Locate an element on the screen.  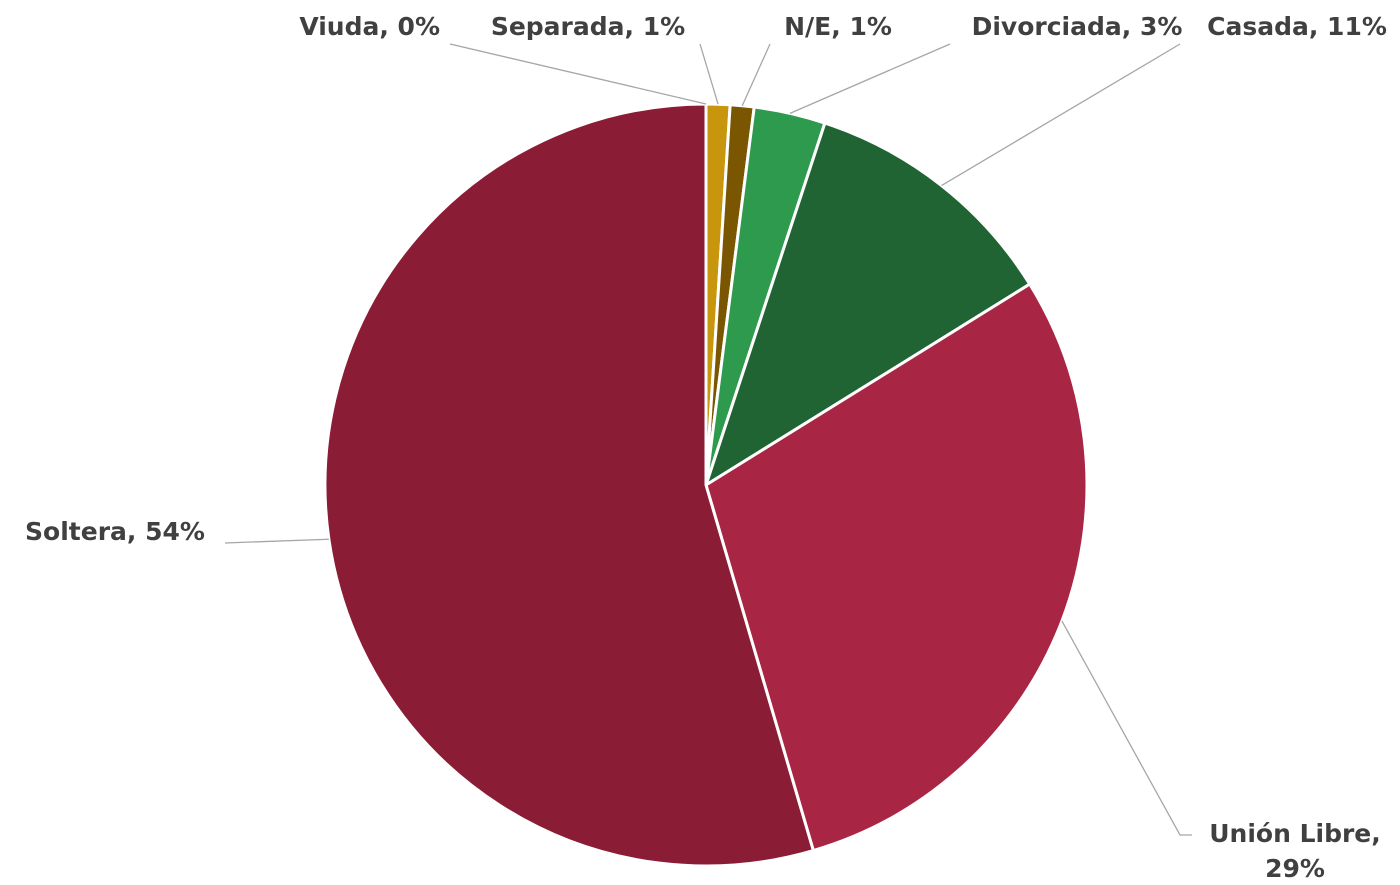
data-label: Viuda, 0% is located at coordinates (369, 26).